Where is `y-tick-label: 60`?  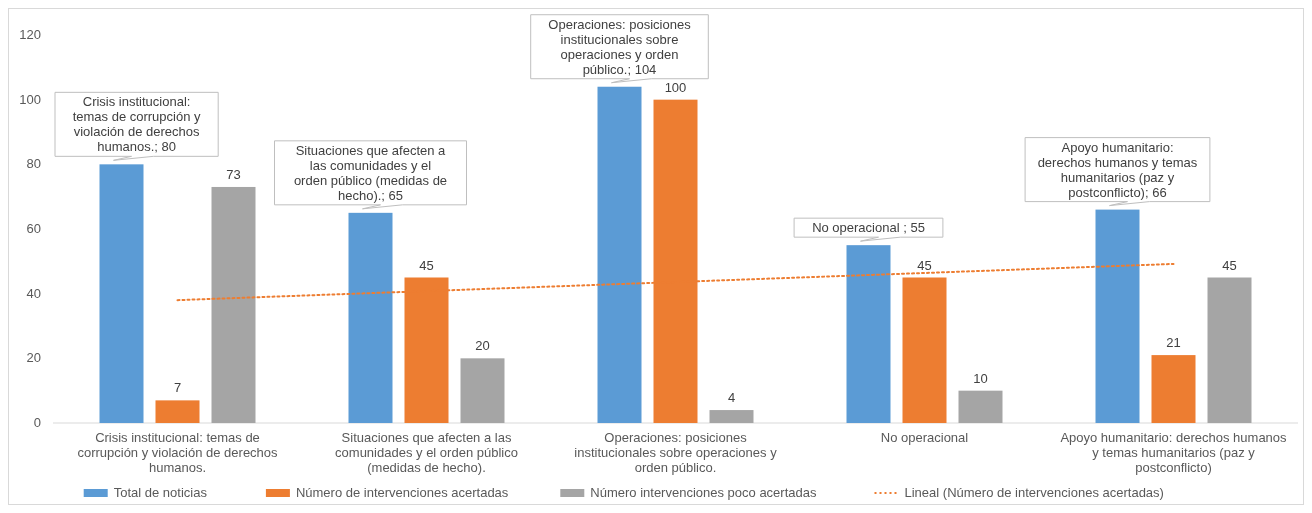 y-tick-label: 60 is located at coordinates (33, 228).